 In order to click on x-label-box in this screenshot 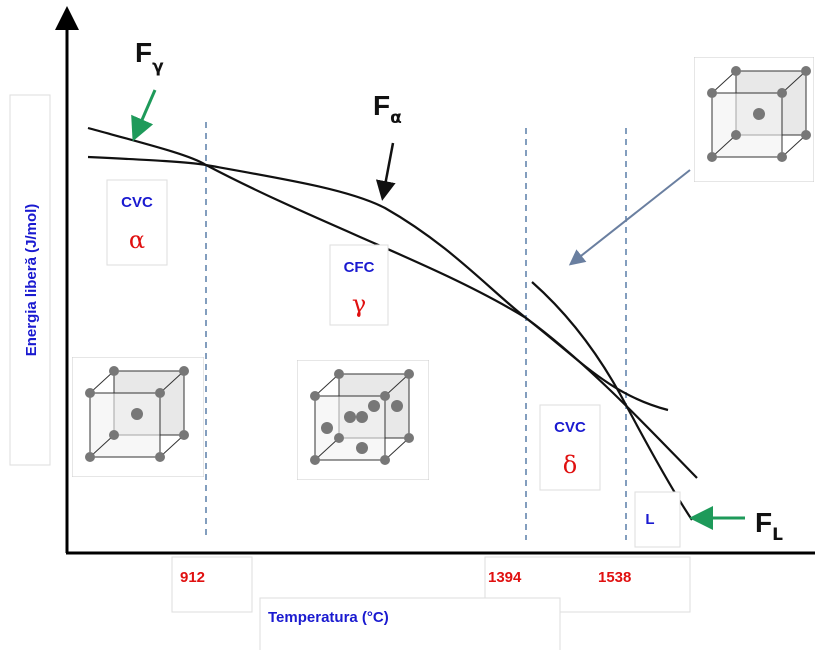, I will do `click(410, 623)`.